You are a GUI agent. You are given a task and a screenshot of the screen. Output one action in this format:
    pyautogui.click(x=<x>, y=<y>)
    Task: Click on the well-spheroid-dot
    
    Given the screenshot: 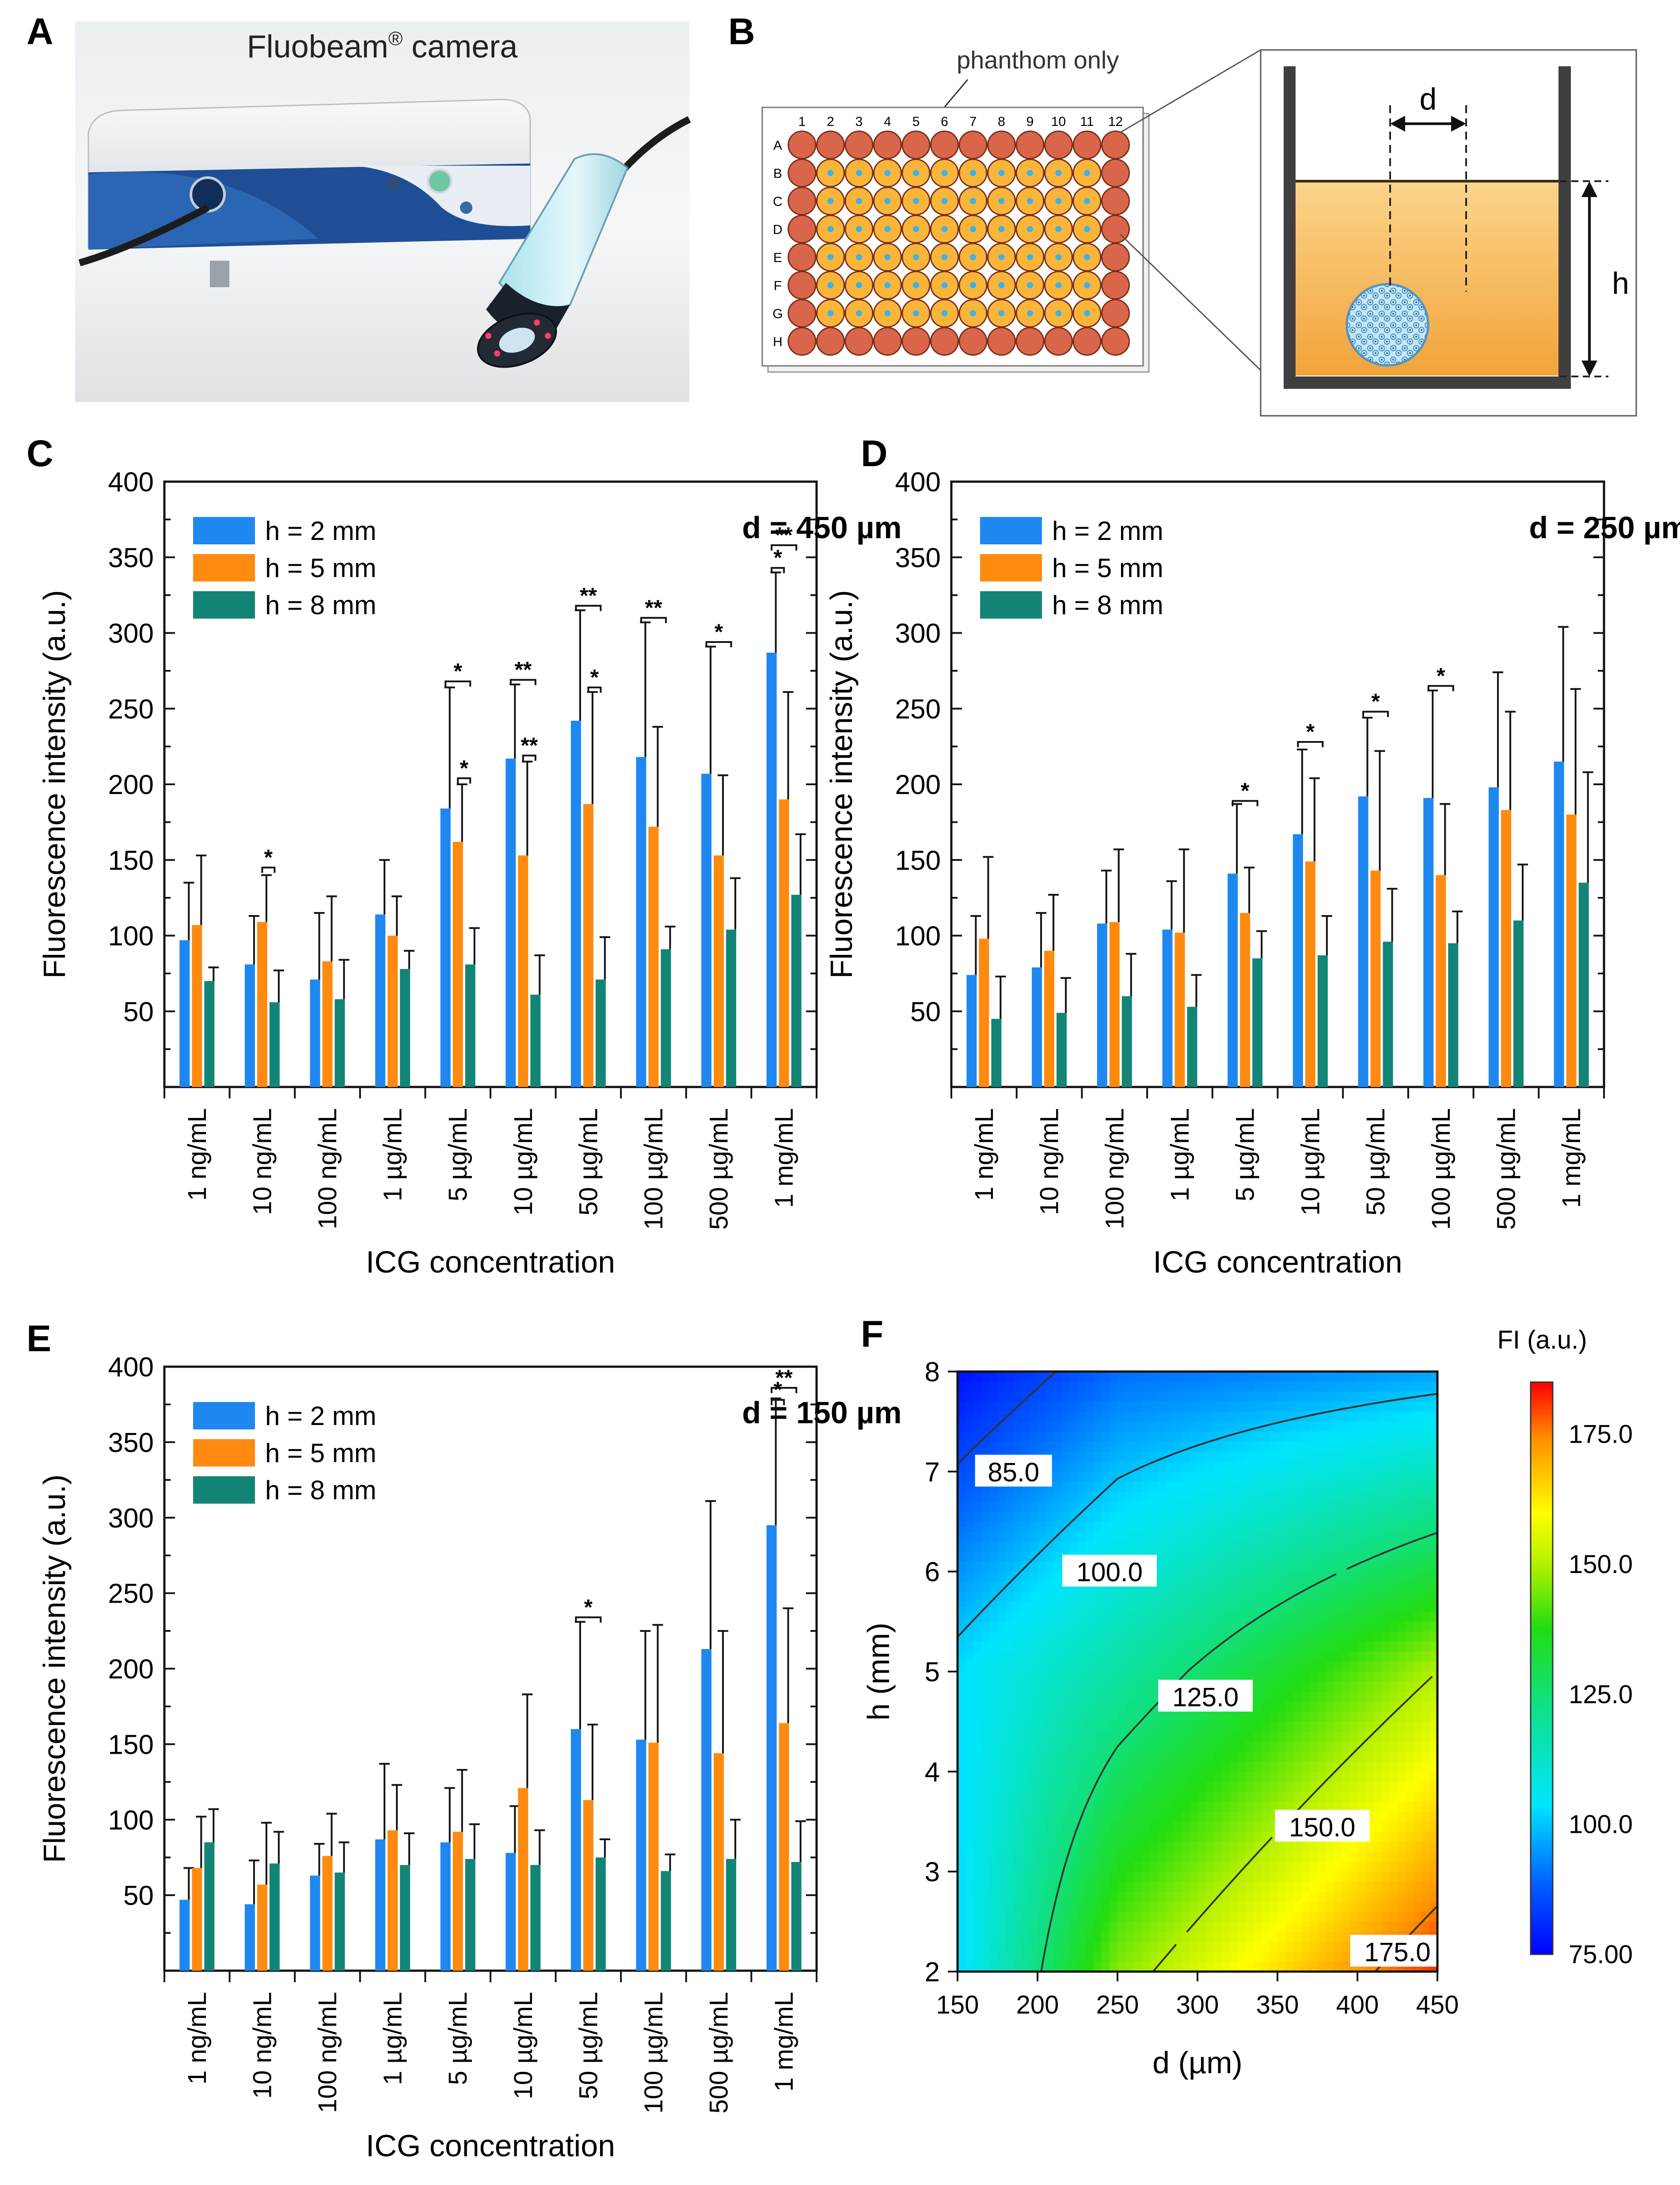 What is the action you would take?
    pyautogui.click(x=1058, y=257)
    